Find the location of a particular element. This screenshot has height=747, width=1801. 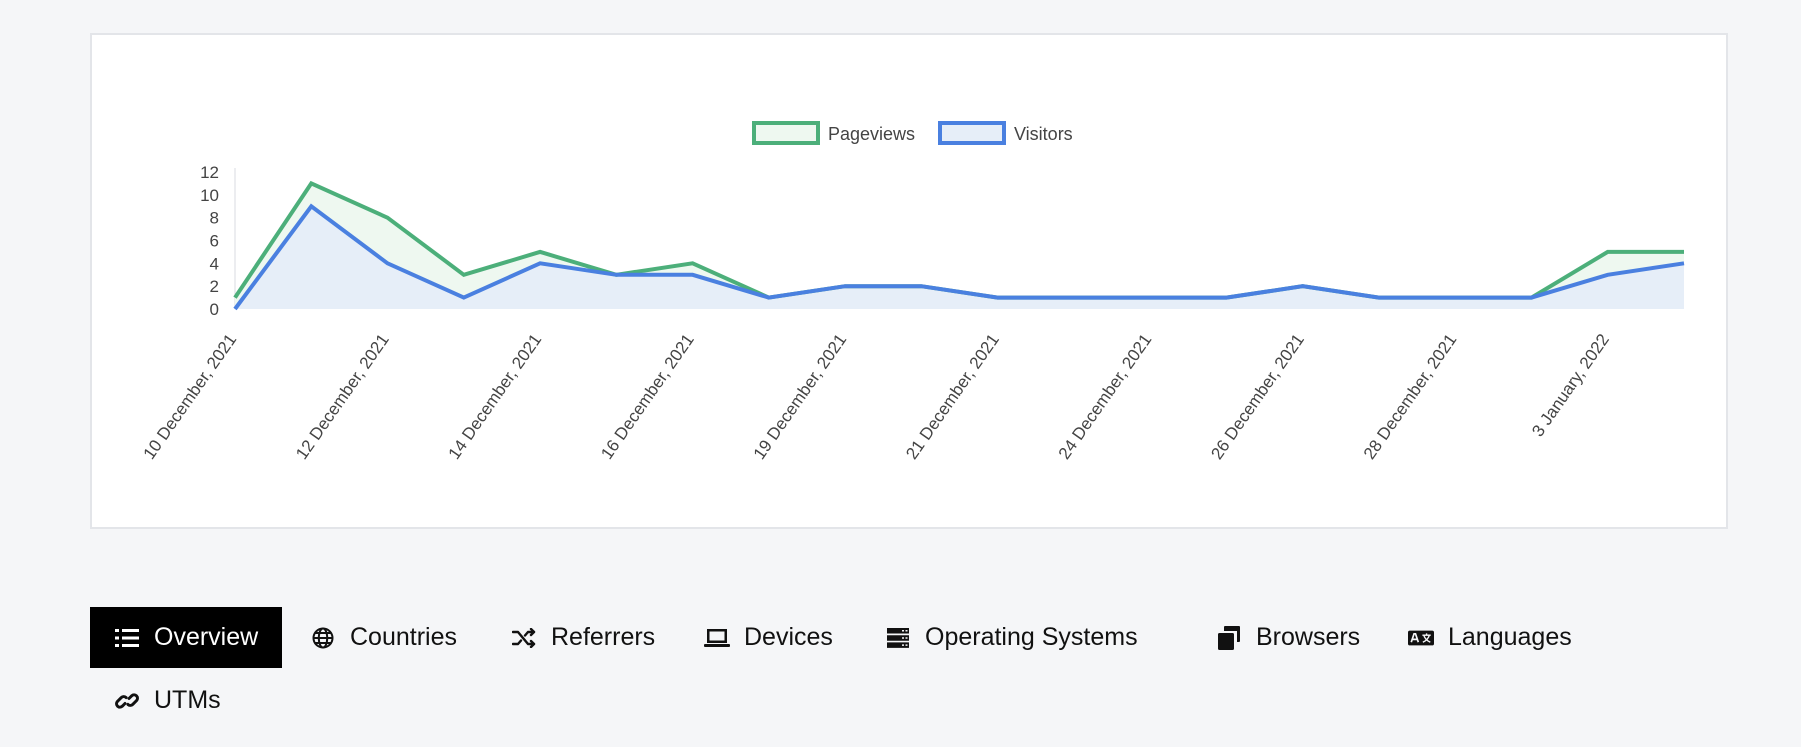

y-tick-label: 6 is located at coordinates (214, 241).